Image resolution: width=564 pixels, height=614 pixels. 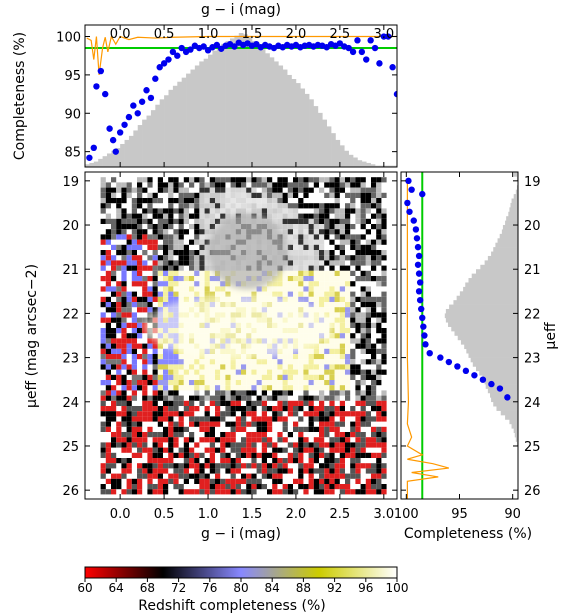 I want to click on main-x-tick-label: 2.5, so click(x=340, y=514).